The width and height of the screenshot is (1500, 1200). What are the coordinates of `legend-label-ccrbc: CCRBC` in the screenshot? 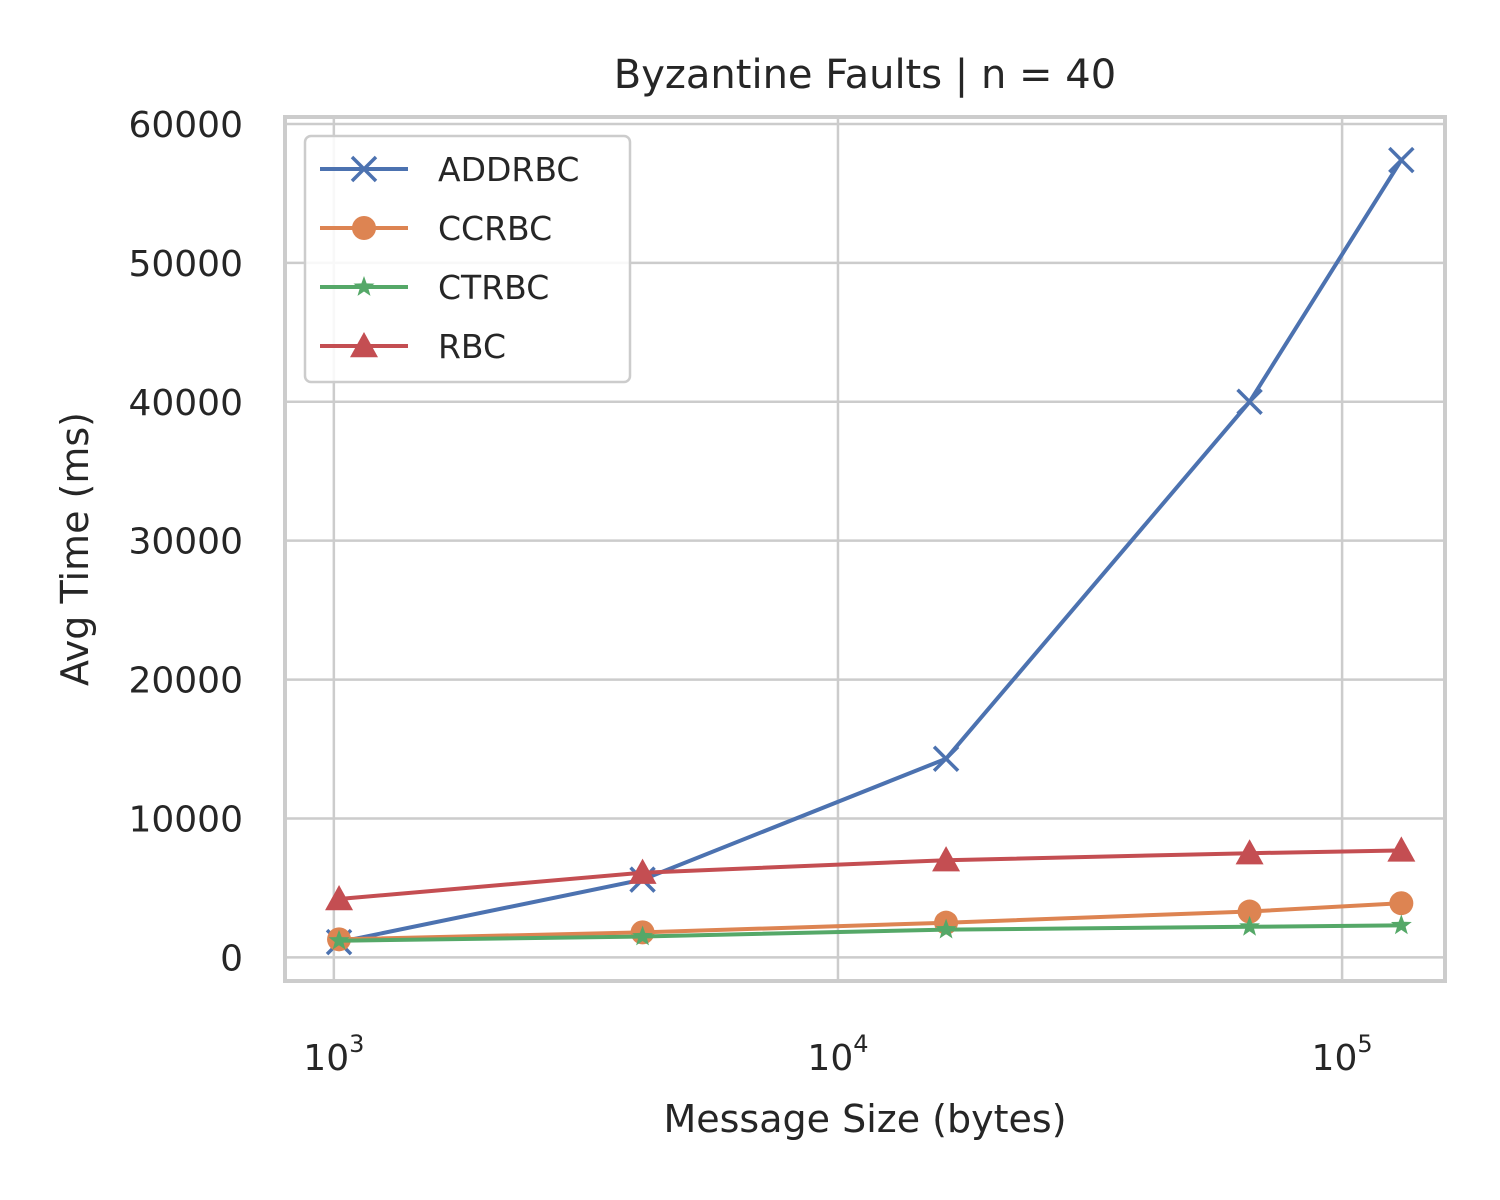 It's located at (495, 228).